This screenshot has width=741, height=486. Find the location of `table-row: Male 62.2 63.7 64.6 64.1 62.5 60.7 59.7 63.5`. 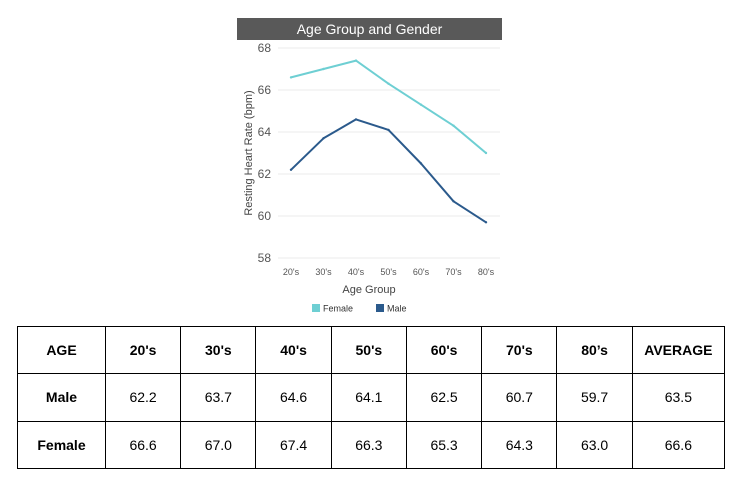

table-row: Male 62.2 63.7 64.6 64.1 62.5 60.7 59.7 63.5 is located at coordinates (371, 397).